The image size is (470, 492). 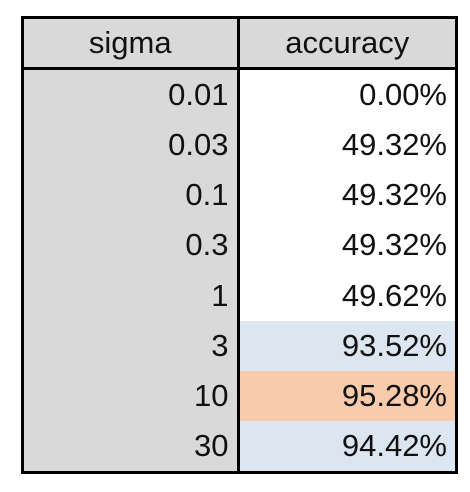 What do you see at coordinates (132, 245) in the screenshot?
I see `sigma-cell: 0.3` at bounding box center [132, 245].